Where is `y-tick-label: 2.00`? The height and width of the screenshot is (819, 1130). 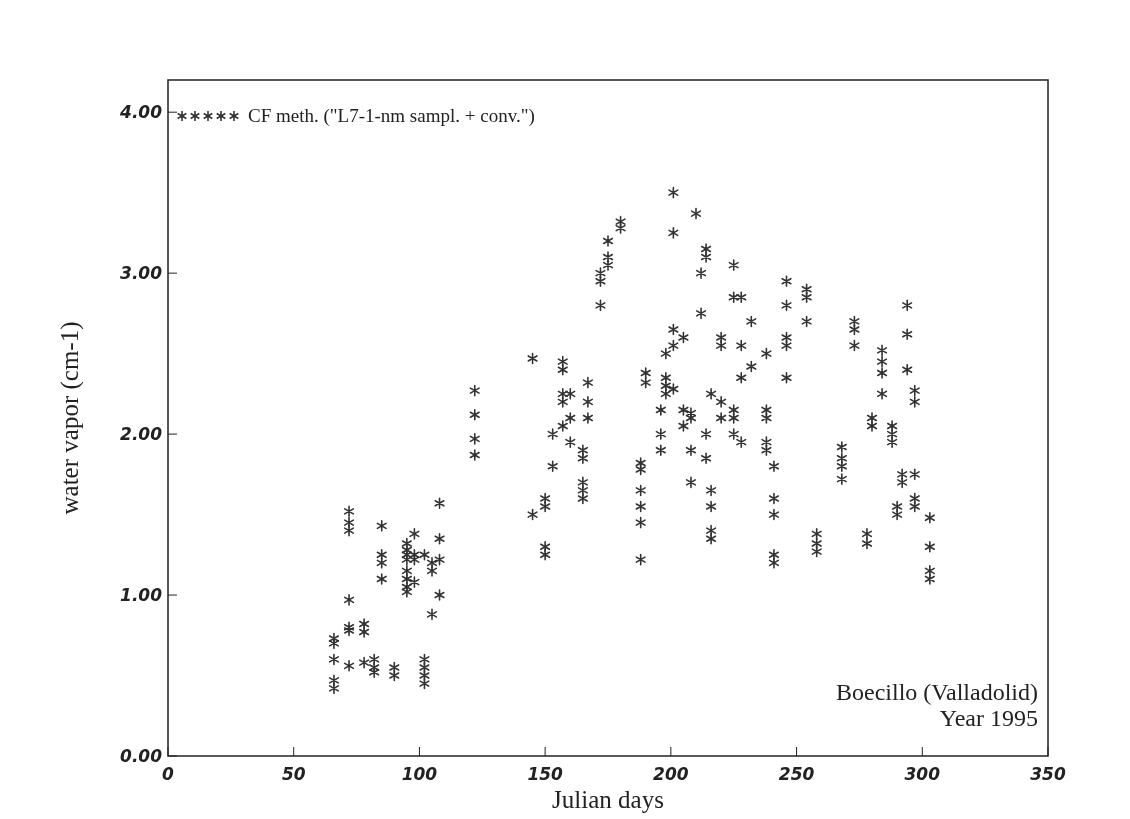
y-tick-label: 2.00 is located at coordinates (141, 434).